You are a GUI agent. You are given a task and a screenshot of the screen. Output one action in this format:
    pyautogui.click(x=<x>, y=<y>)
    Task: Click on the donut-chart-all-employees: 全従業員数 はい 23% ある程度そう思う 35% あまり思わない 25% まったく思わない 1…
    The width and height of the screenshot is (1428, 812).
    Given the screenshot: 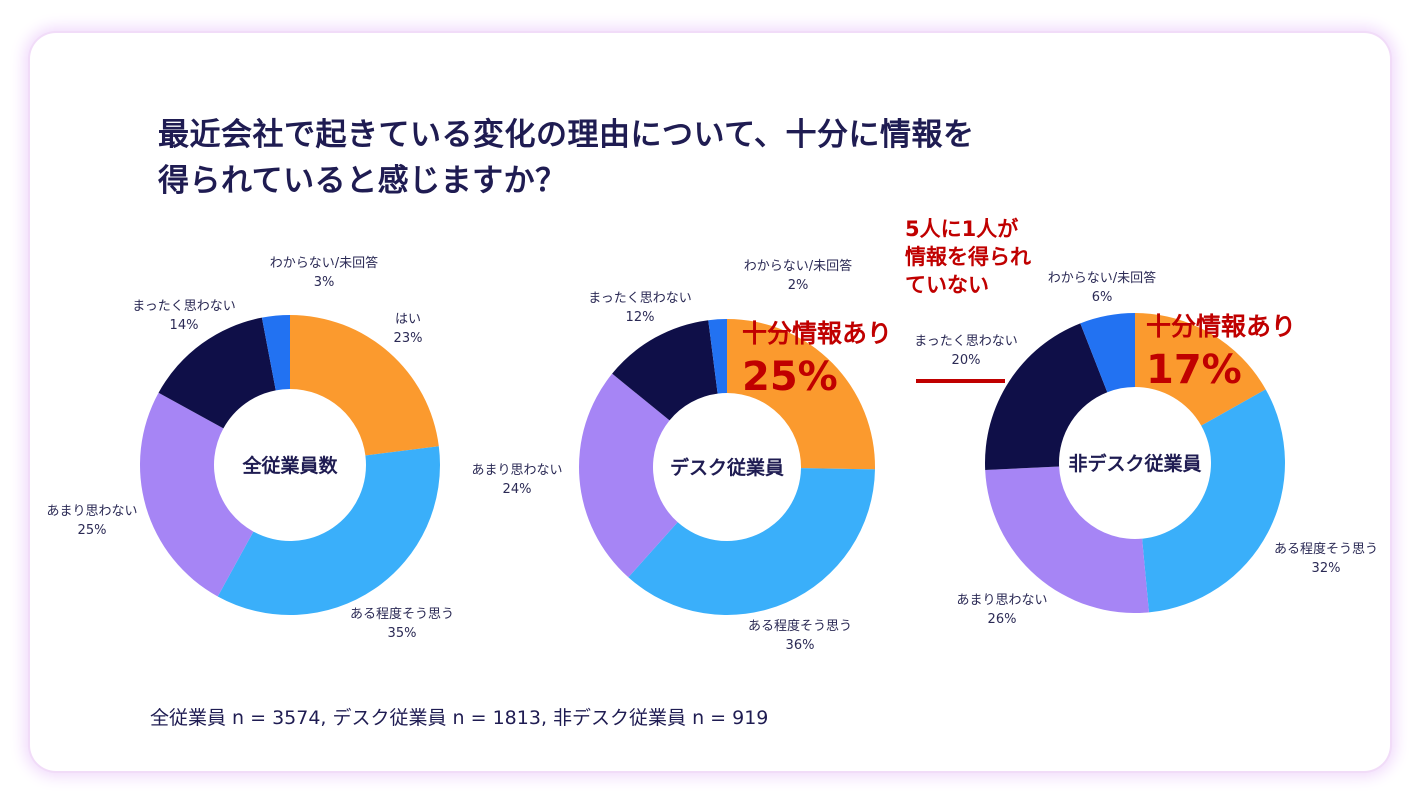 What is the action you would take?
    pyautogui.click(x=250, y=448)
    